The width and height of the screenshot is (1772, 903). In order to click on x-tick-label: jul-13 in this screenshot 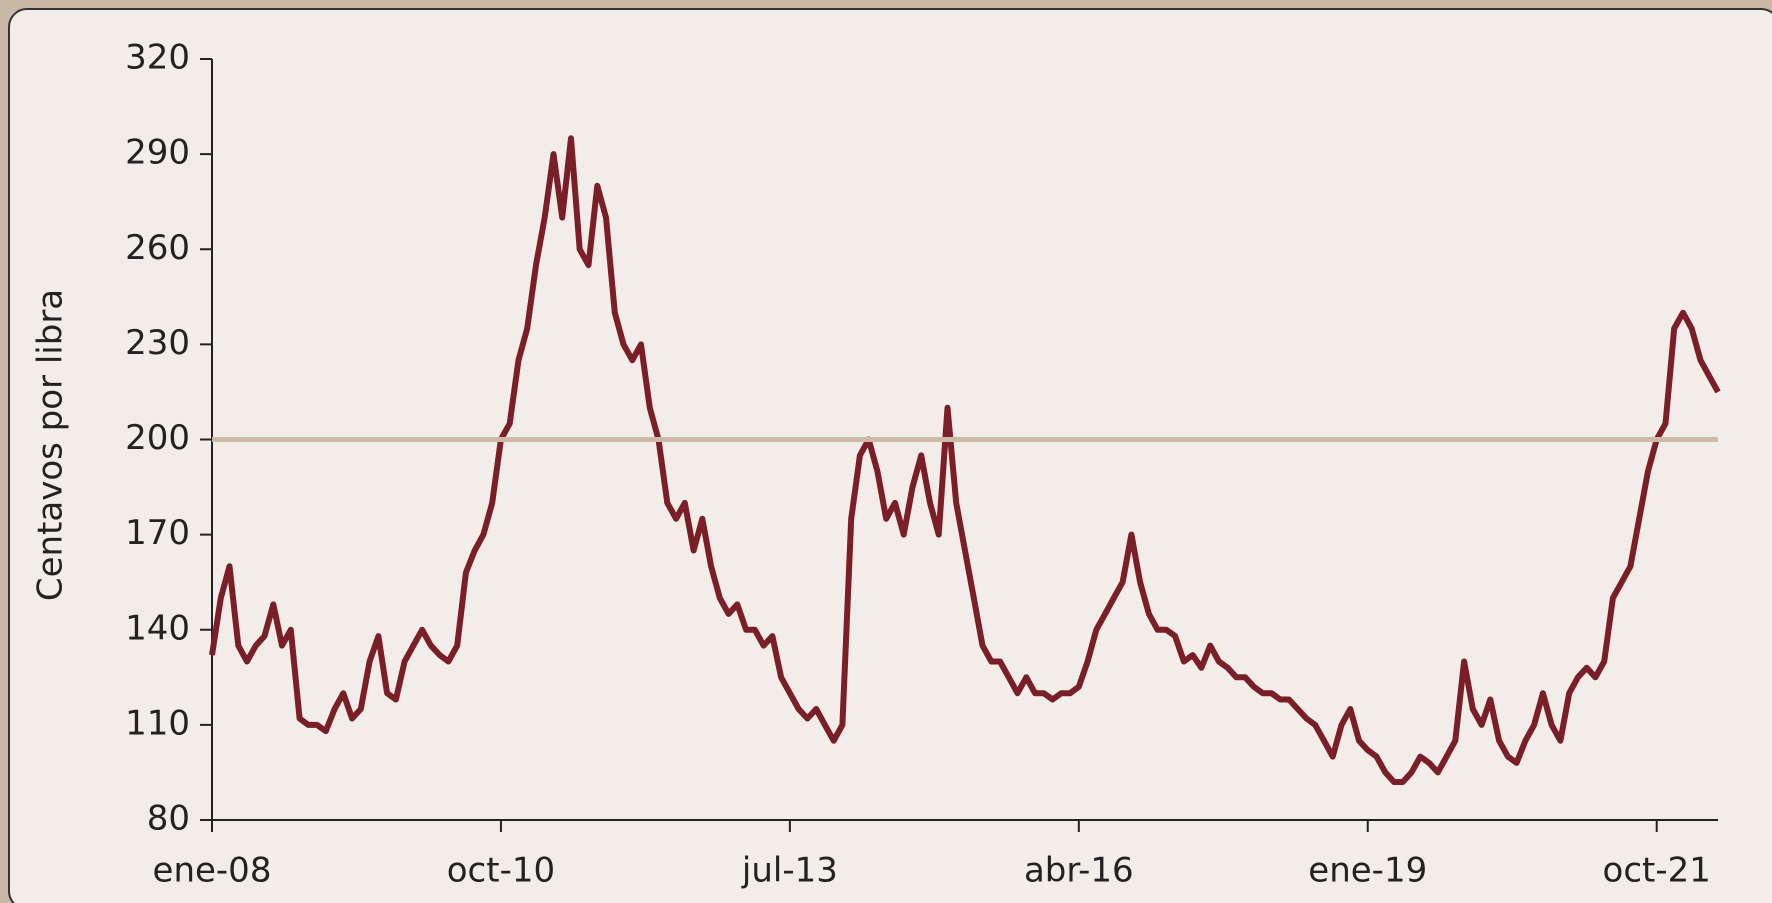, I will do `click(789, 871)`.